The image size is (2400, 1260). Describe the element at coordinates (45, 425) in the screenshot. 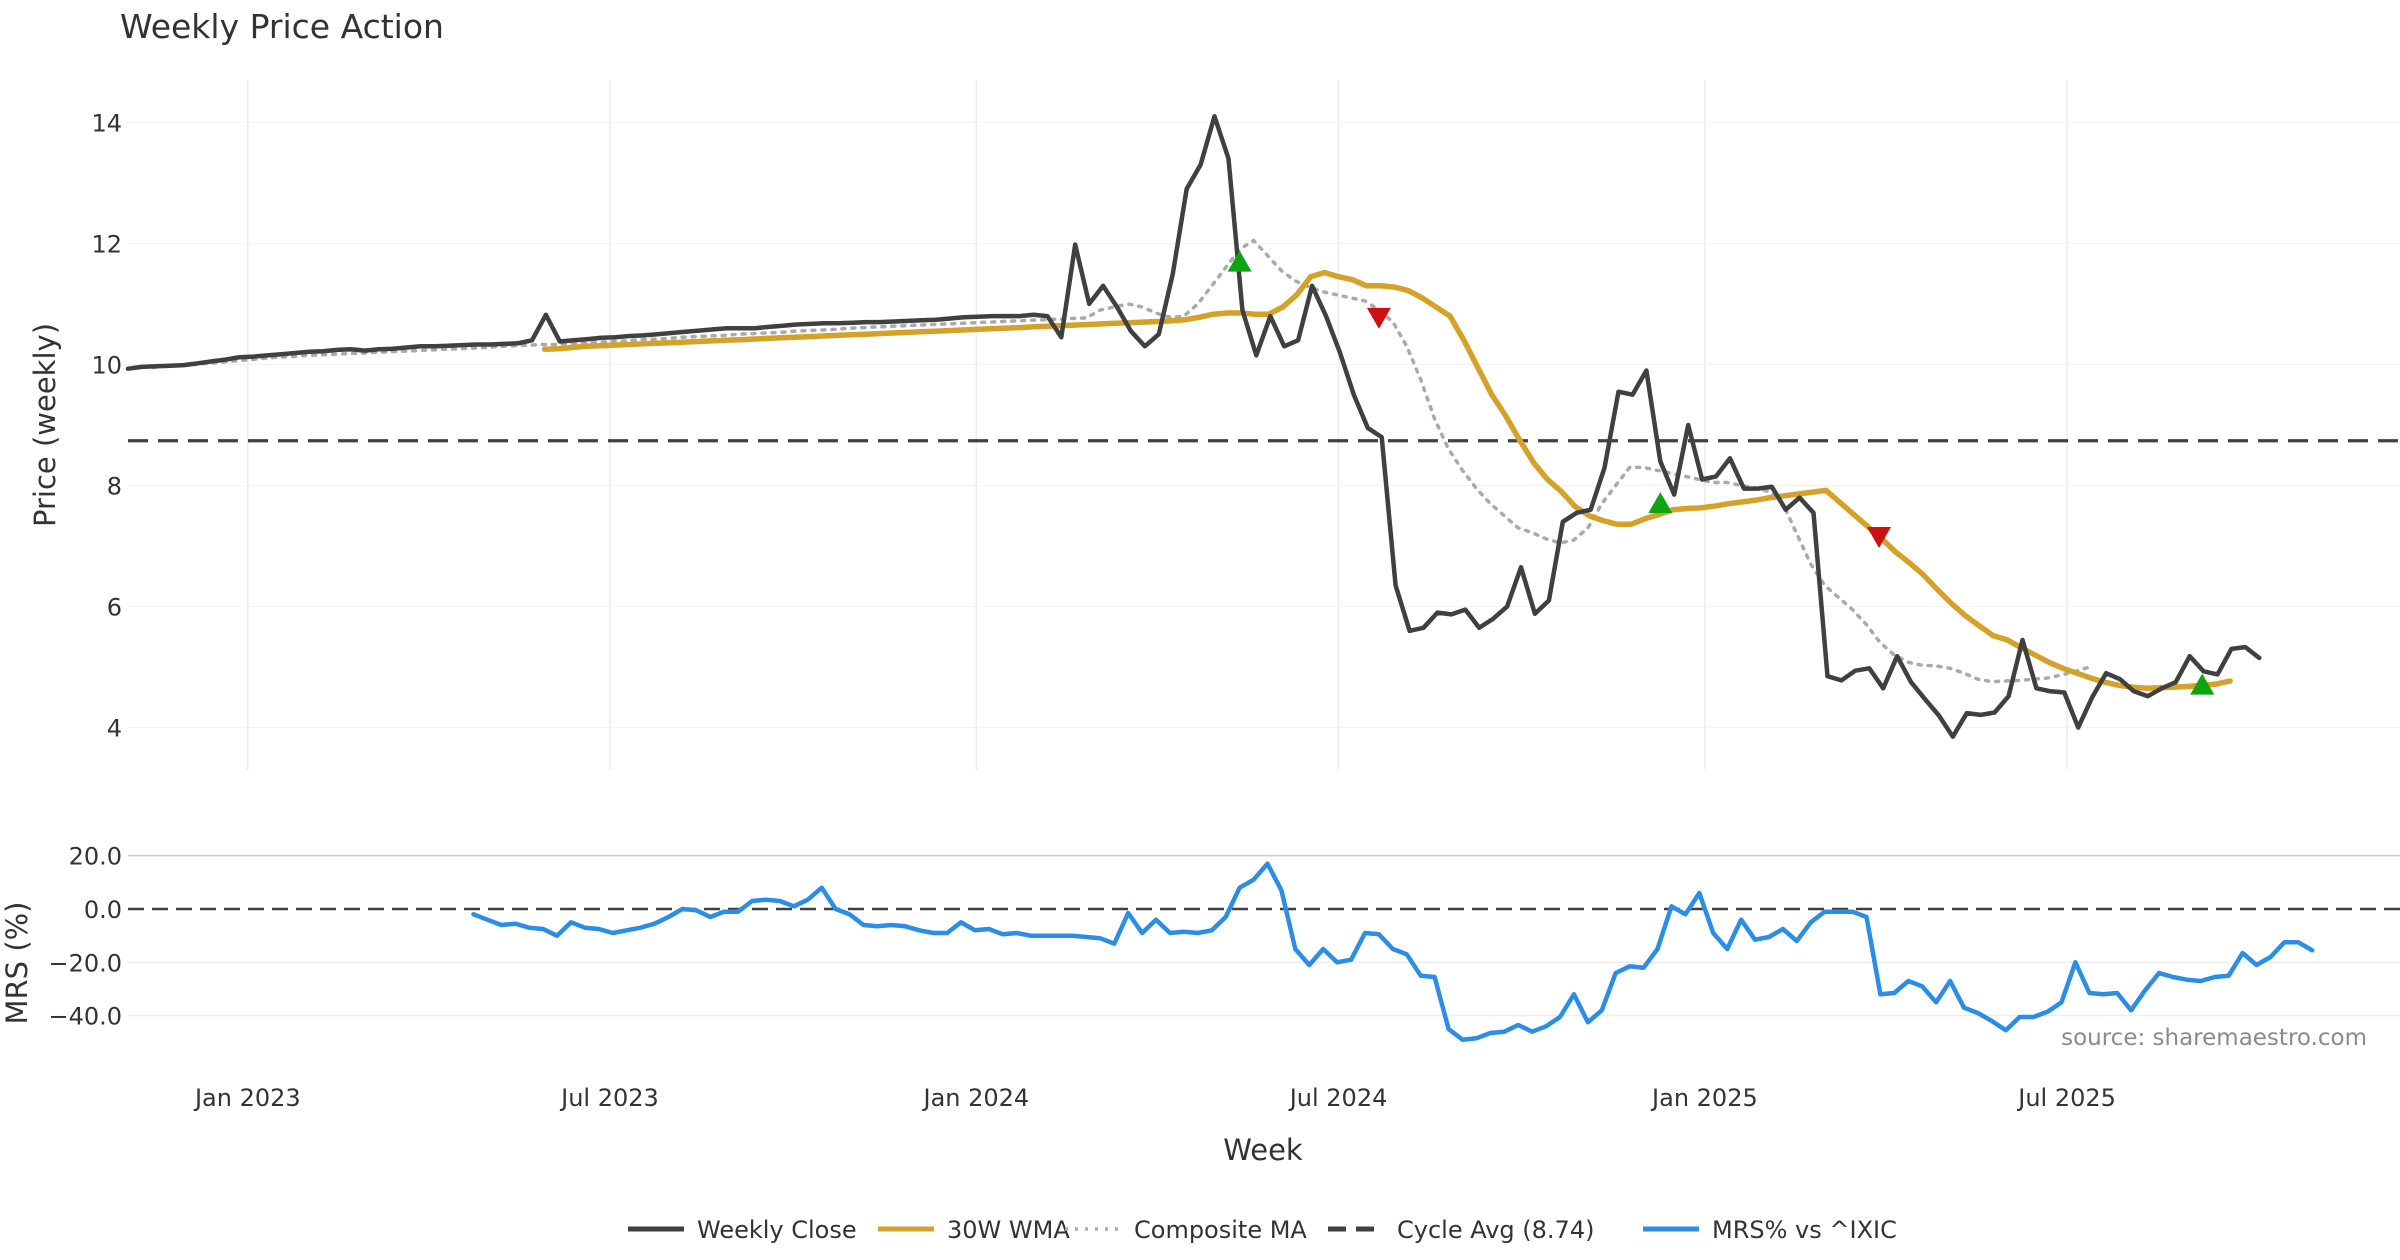

I see `price-y-axis-label: Price (weekly)` at that location.